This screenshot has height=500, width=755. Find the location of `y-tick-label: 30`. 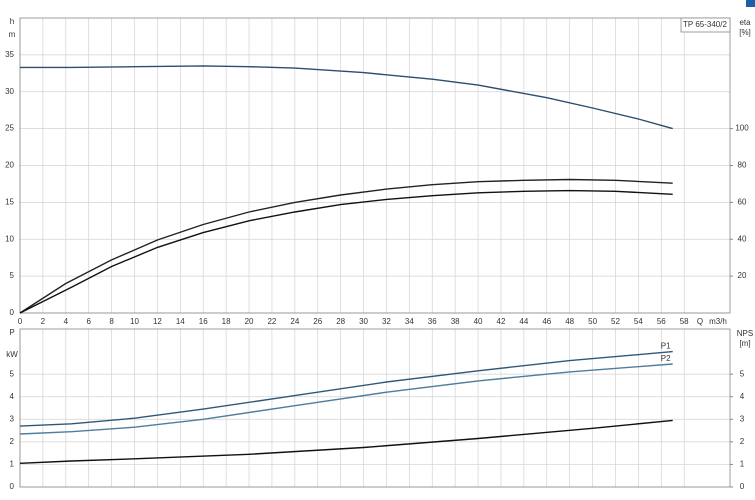

y-tick-label: 30 is located at coordinates (9, 91).